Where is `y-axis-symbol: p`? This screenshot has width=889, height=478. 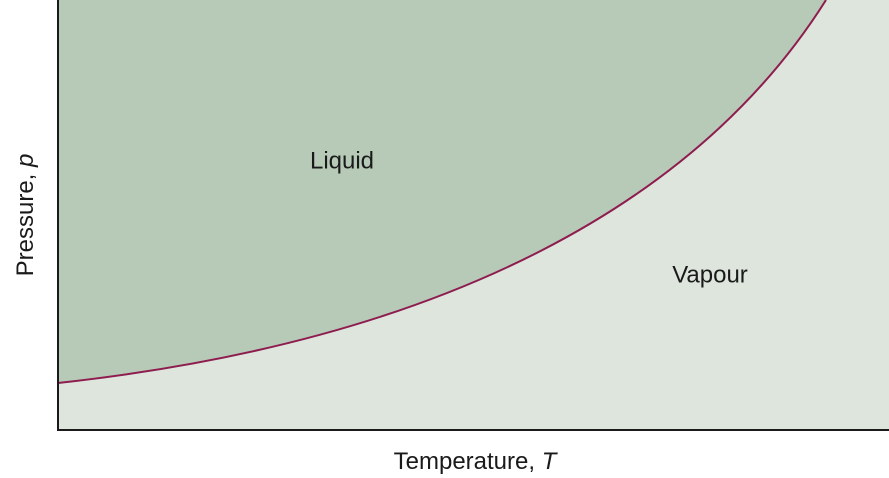
y-axis-symbol: p is located at coordinates (25, 161).